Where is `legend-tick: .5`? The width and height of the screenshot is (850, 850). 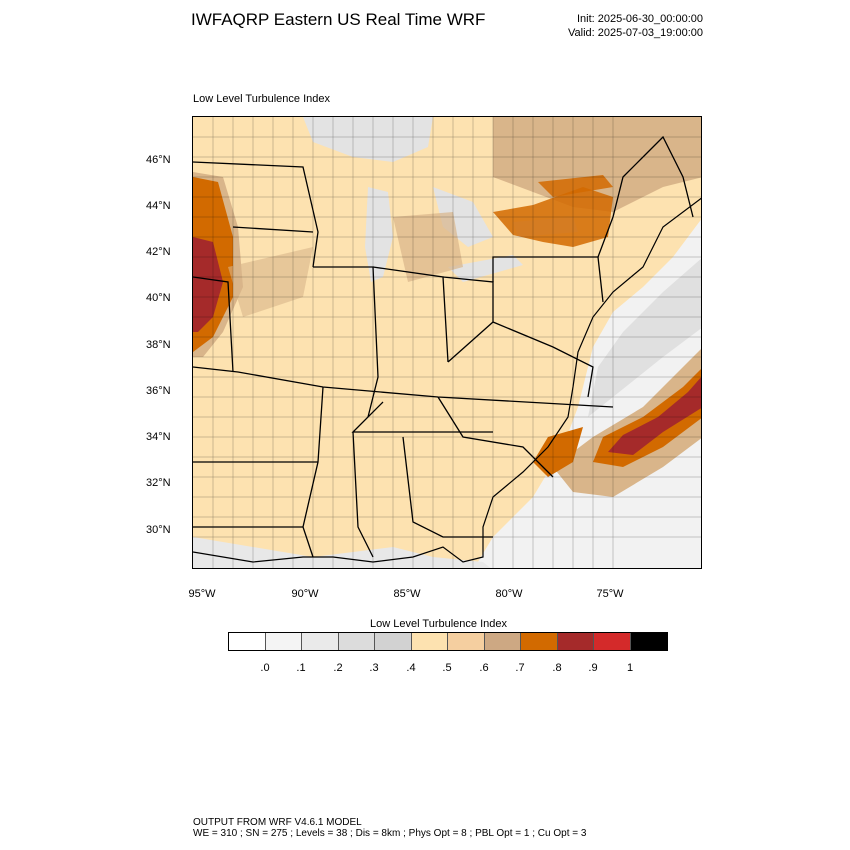 legend-tick: .5 is located at coordinates (447, 668).